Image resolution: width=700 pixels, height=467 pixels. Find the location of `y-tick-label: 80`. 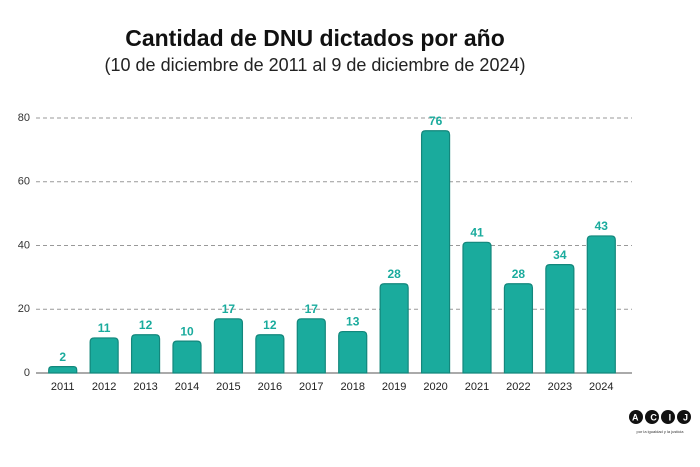

y-tick-label: 80 is located at coordinates (24, 118).